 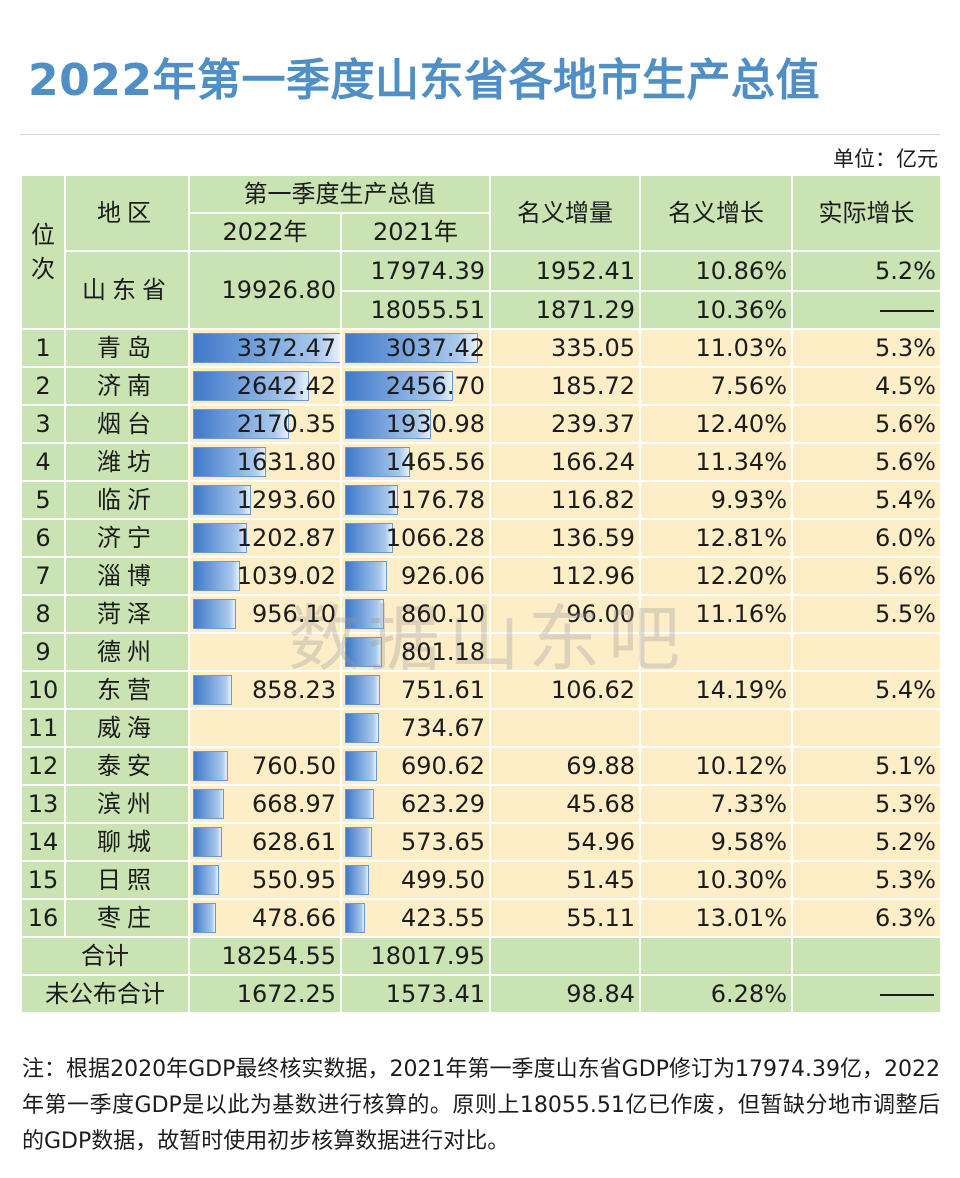 What do you see at coordinates (435, 462) in the screenshot?
I see `value-2021: 1465.56` at bounding box center [435, 462].